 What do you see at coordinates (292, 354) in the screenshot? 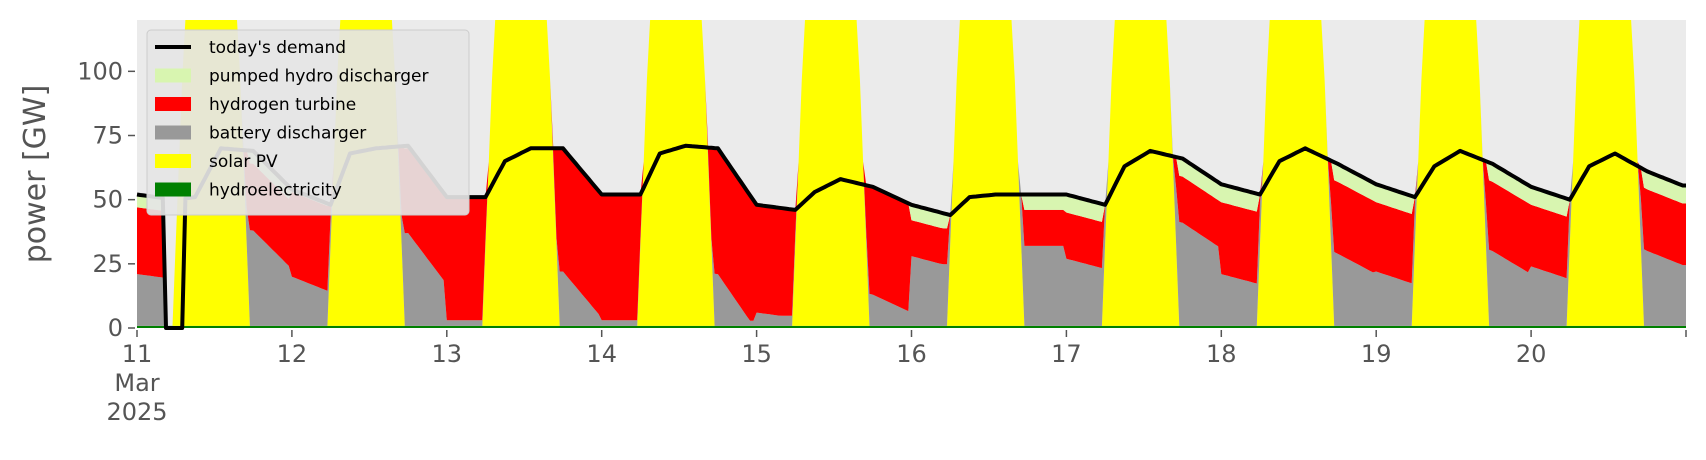
I see `x-tick-label: 12` at bounding box center [292, 354].